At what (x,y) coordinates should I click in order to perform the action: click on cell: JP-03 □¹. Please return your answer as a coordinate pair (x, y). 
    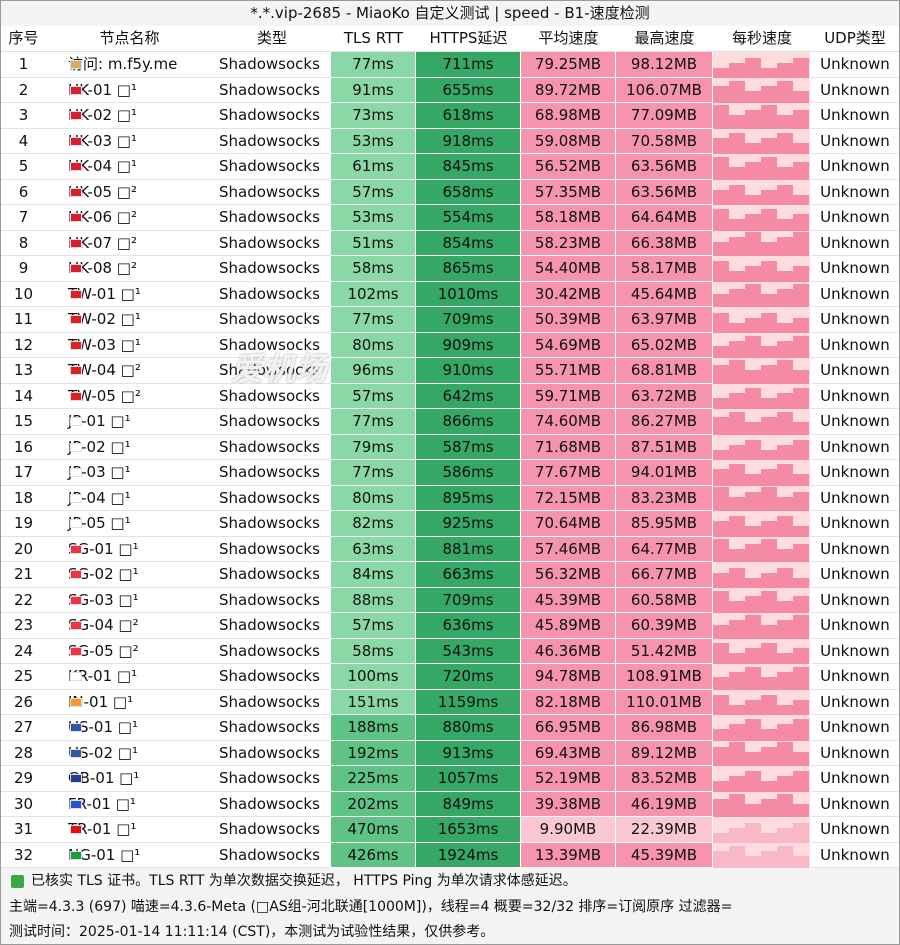
    Looking at the image, I should click on (99, 472).